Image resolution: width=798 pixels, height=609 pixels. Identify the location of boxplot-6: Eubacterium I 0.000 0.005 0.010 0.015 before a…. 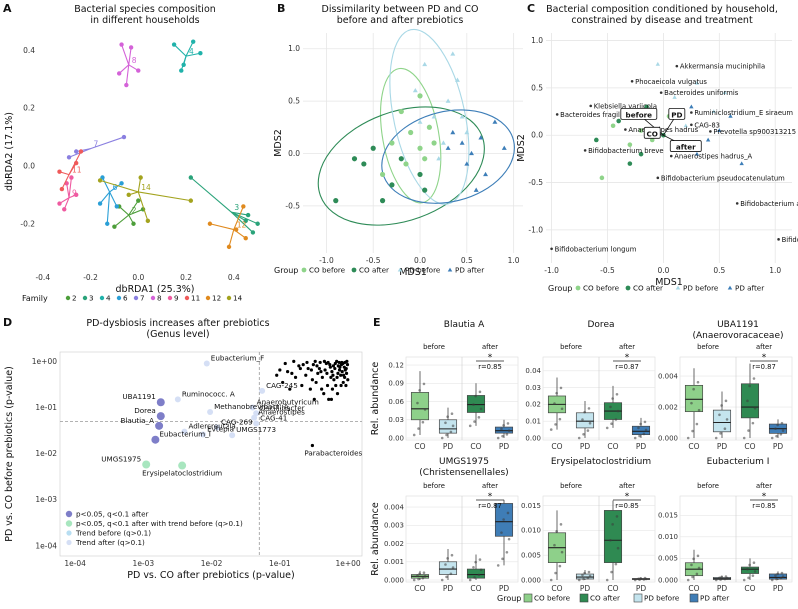
(725, 525).